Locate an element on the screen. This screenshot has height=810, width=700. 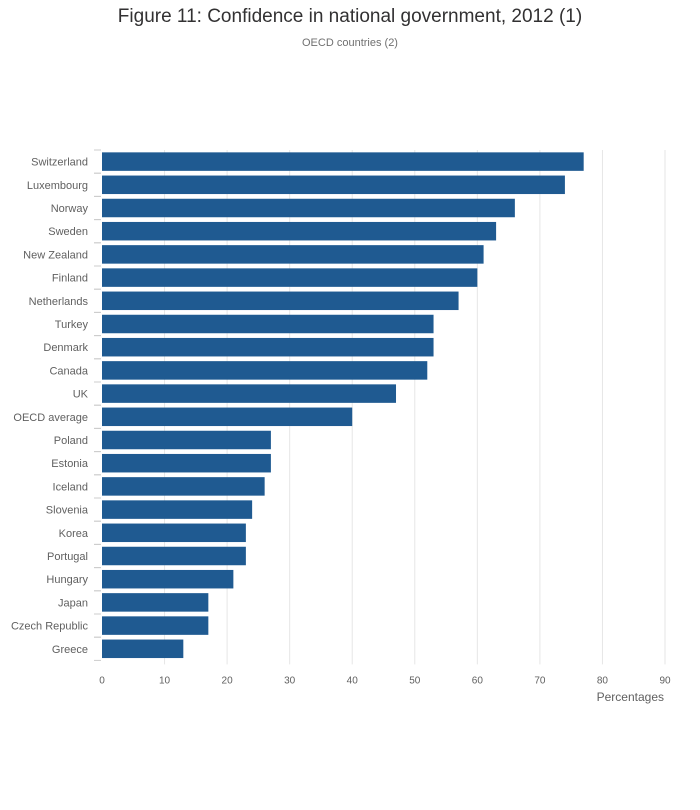
y-tick-label: UK is located at coordinates (81, 395).